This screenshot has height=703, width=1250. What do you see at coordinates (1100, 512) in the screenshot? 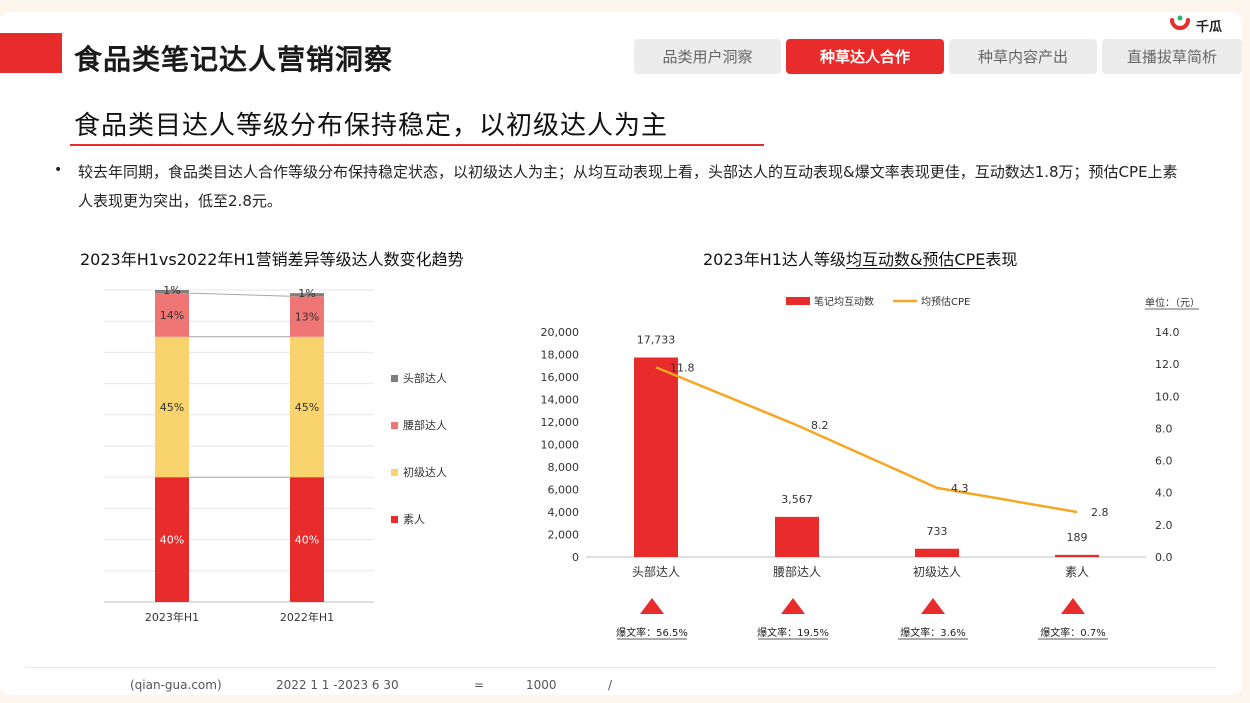
I see `chart2-line-label: 2.8` at bounding box center [1100, 512].